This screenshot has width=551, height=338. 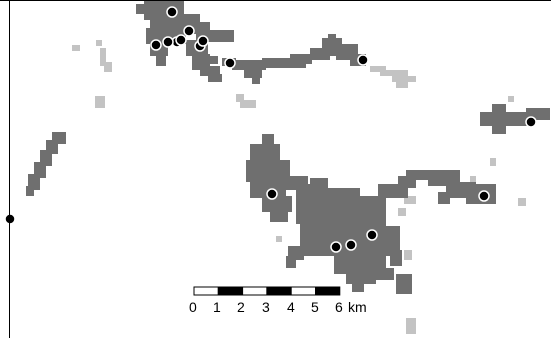 What do you see at coordinates (9, 169) in the screenshot?
I see `map-frame-left` at bounding box center [9, 169].